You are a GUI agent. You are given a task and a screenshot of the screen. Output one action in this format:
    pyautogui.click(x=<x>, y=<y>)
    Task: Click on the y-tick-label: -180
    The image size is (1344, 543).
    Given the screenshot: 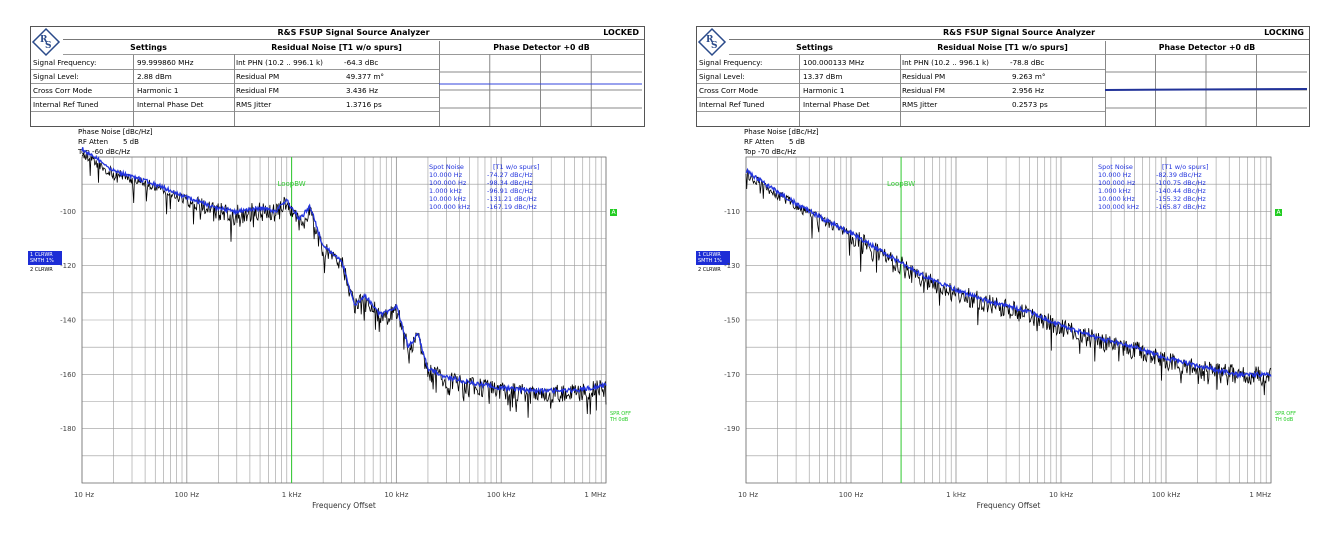 What is the action you would take?
    pyautogui.click(x=68, y=429)
    